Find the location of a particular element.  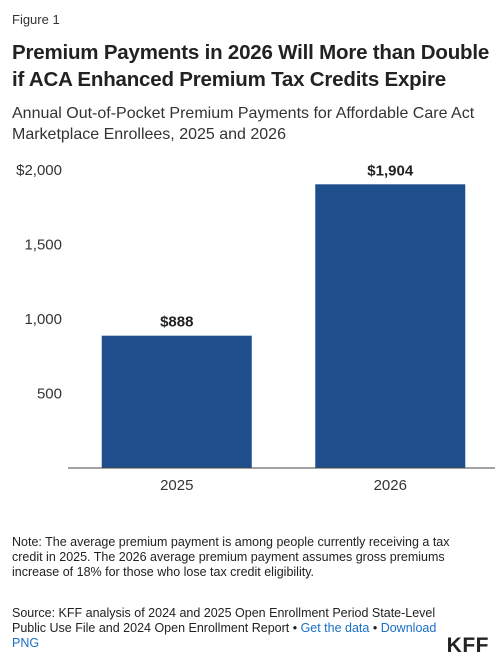

y-tick-label: 1,000 is located at coordinates (43, 319).